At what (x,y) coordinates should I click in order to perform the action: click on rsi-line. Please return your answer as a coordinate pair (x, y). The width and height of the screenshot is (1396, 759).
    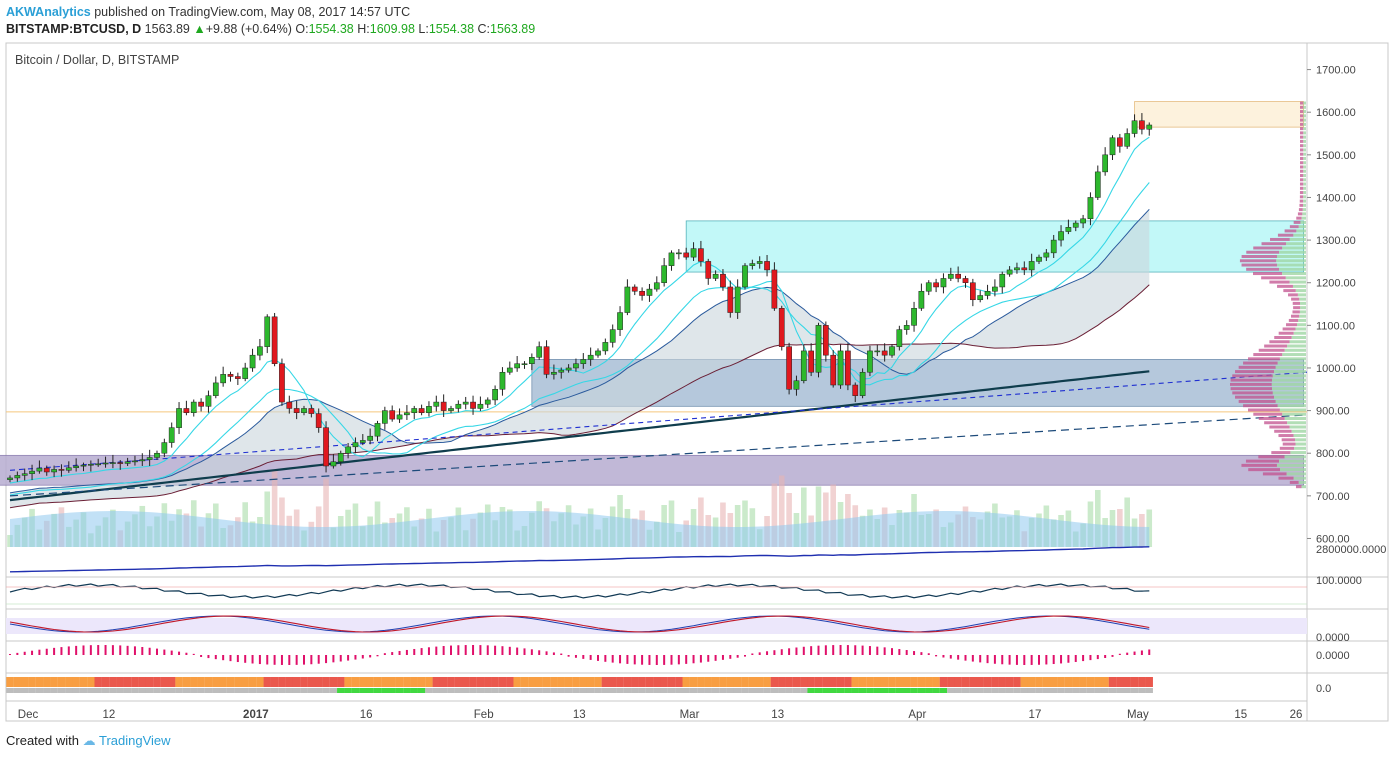
    Looking at the image, I should click on (579, 591).